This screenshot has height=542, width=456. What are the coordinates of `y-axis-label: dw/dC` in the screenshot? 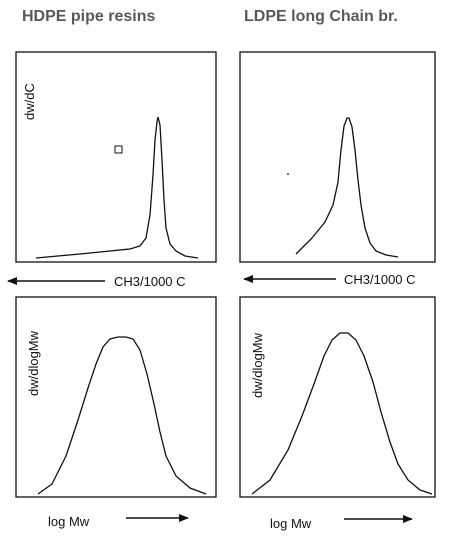 It's located at (29, 101).